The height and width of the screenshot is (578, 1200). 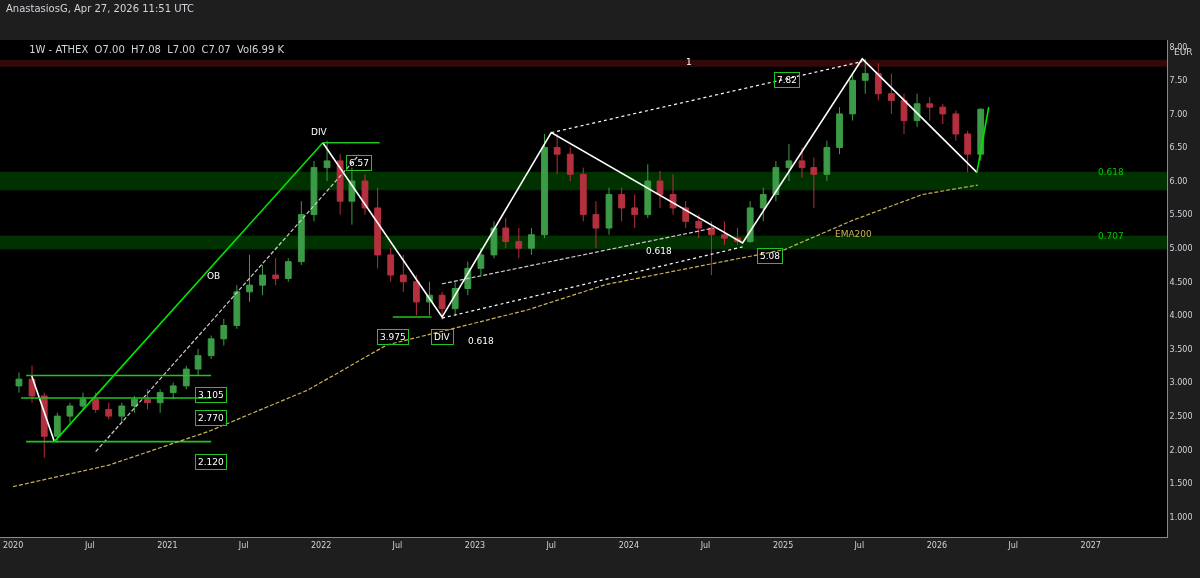 What do you see at coordinates (100, 8) in the screenshot?
I see `text: AnastasiosG, Apr 27, 2026 11:51 UTC` at bounding box center [100, 8].